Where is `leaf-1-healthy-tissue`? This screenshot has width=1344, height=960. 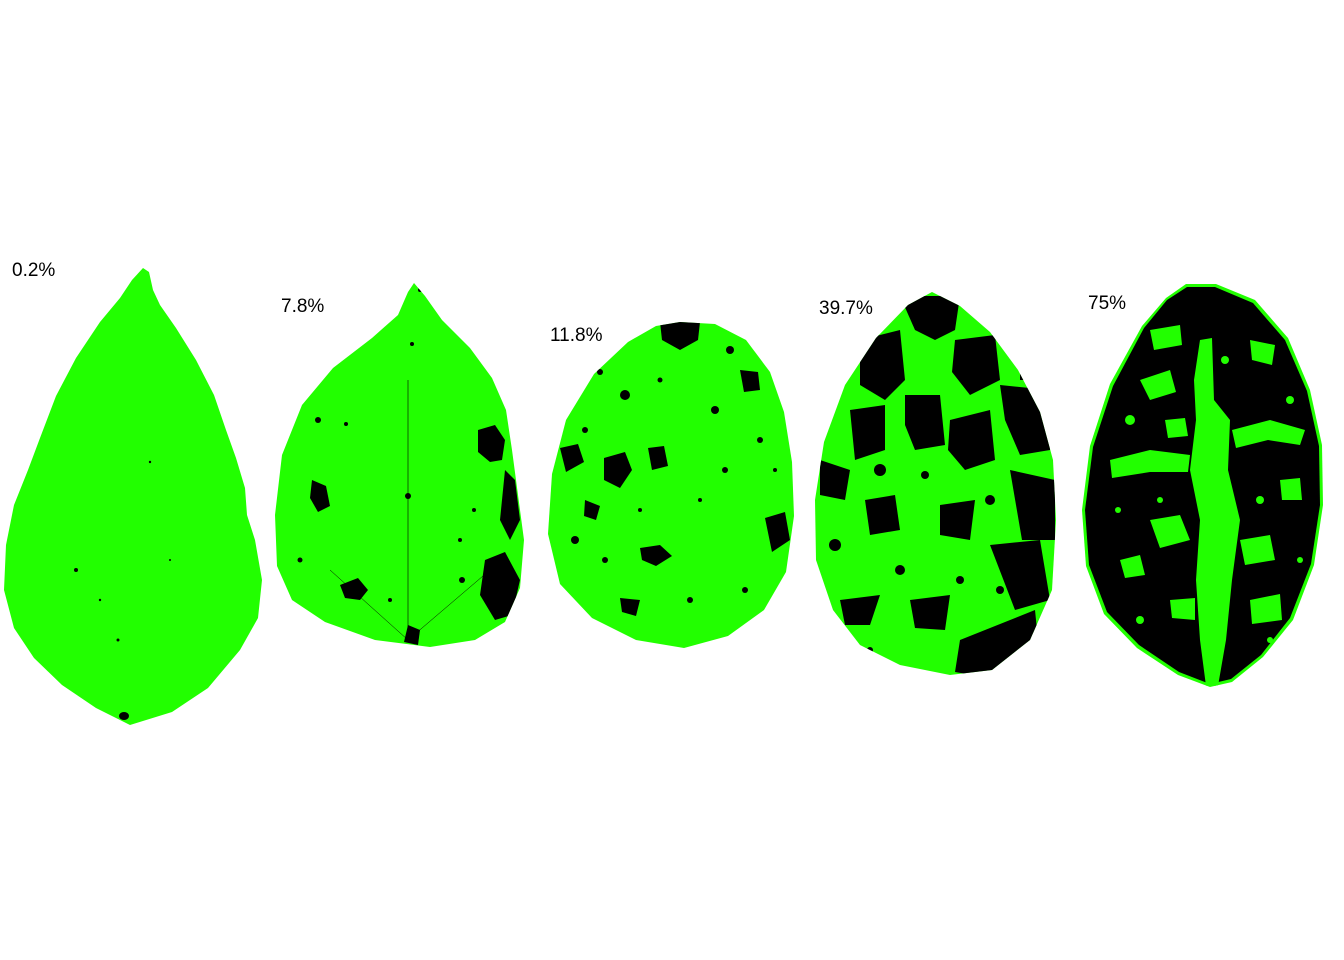
leaf-1-healthy-tissue is located at coordinates (133, 496).